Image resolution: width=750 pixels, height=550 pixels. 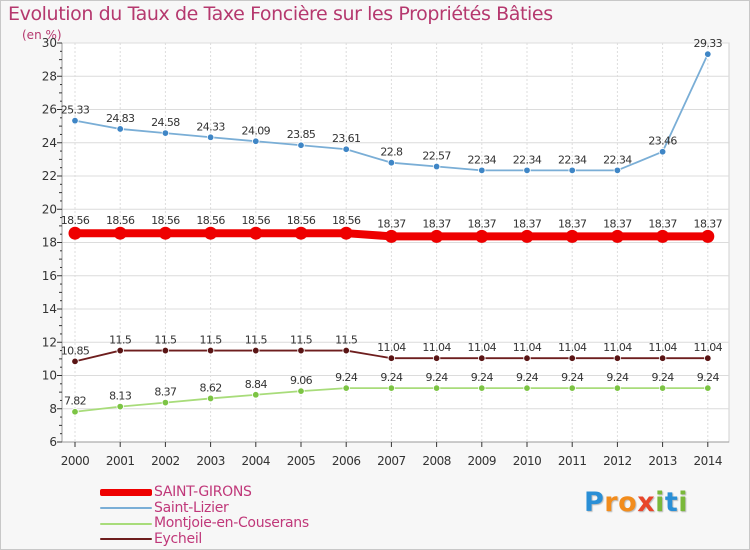 I want to click on y-tick-label: 24, so click(x=49, y=143).